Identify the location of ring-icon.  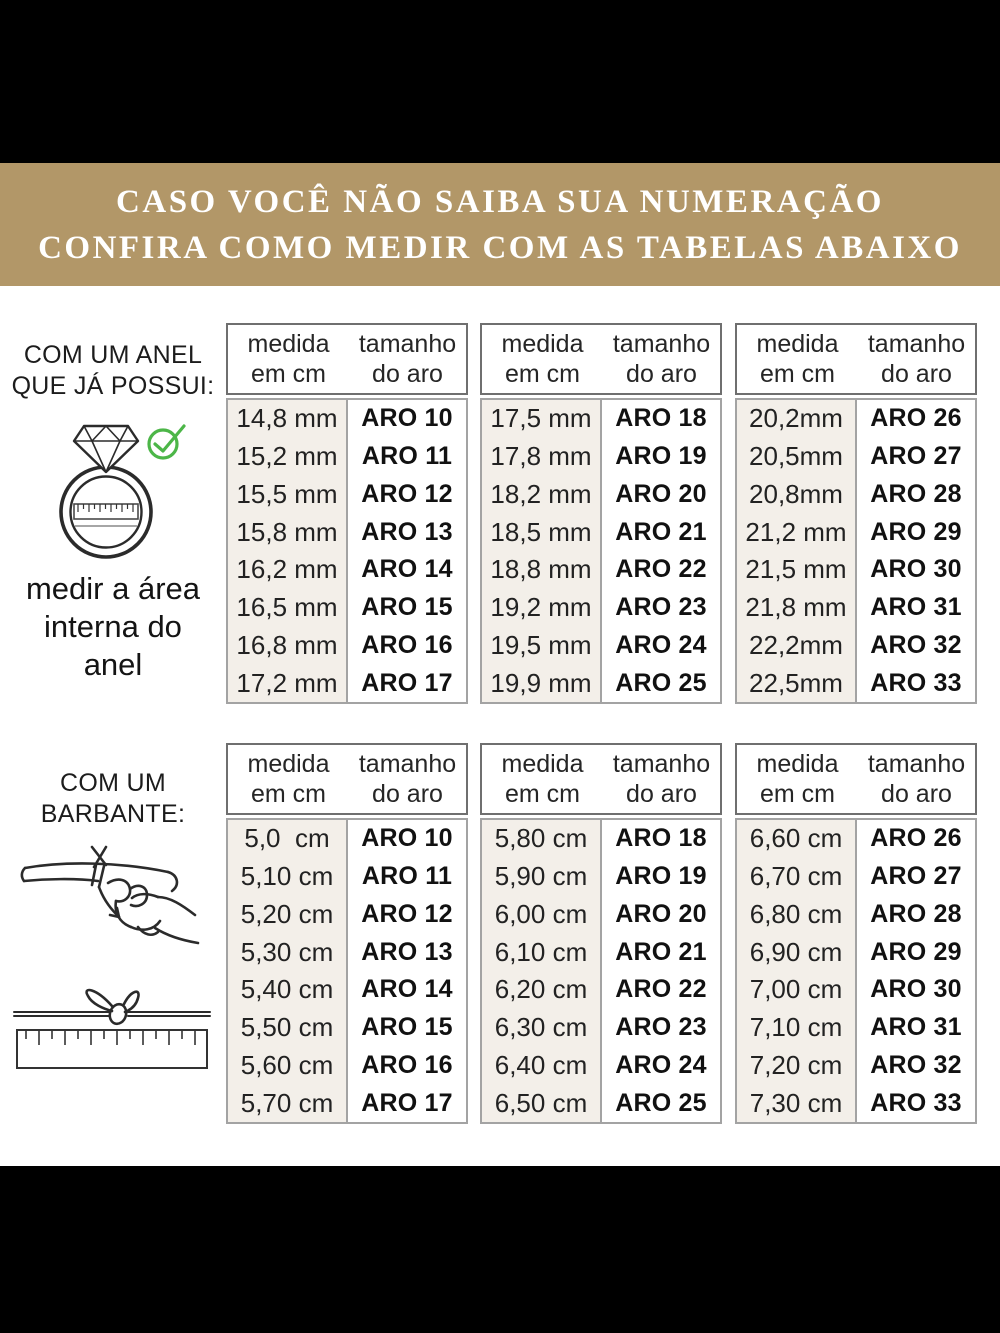
(106, 491).